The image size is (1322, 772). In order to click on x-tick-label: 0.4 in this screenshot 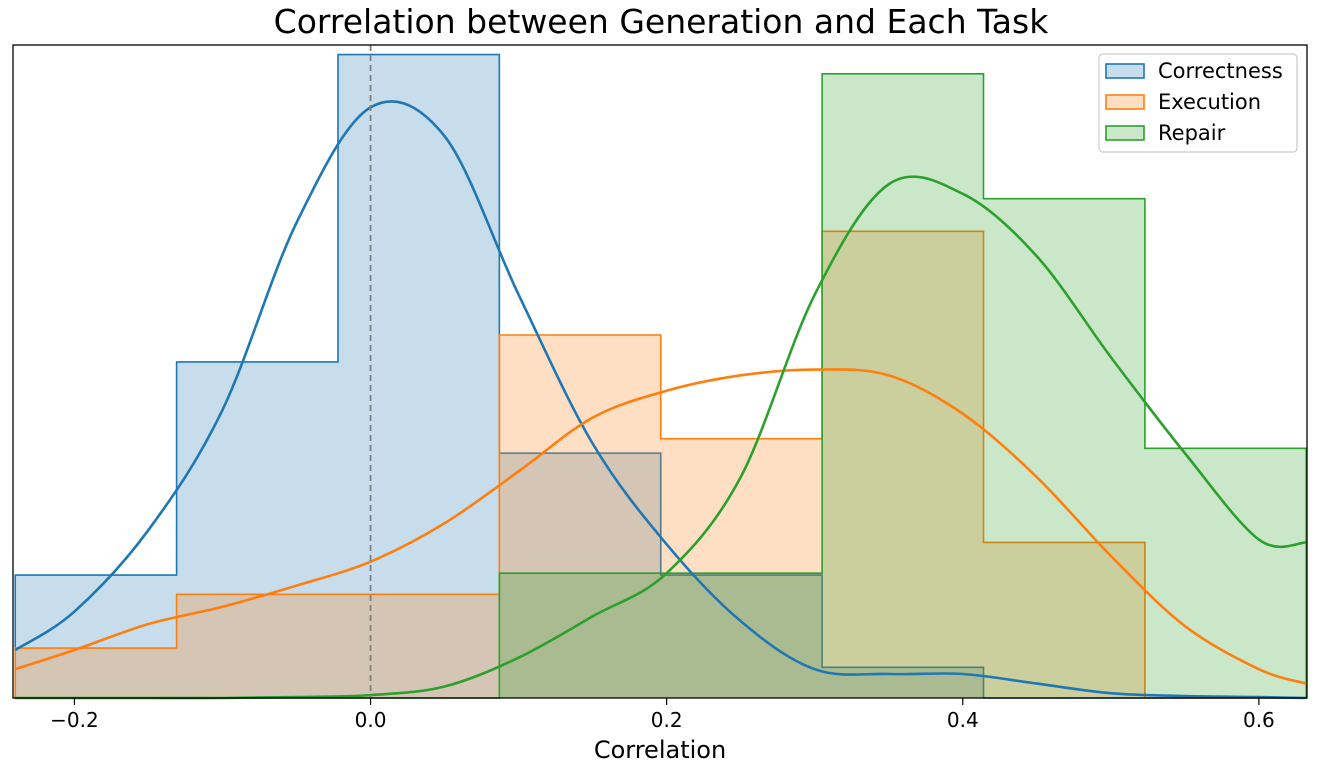, I will do `click(963, 720)`.